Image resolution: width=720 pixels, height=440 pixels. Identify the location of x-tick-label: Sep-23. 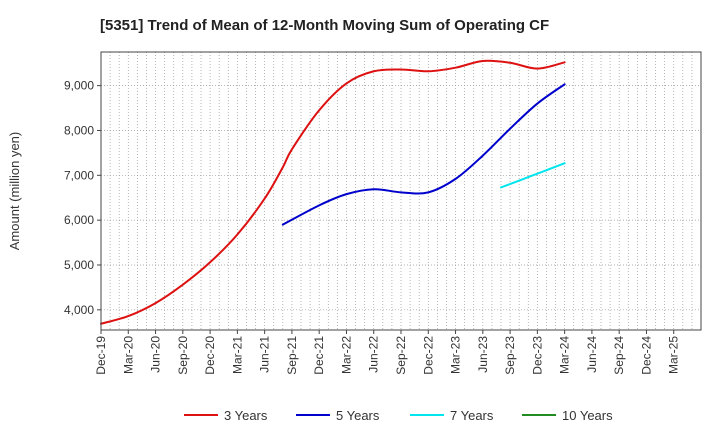
(510, 355).